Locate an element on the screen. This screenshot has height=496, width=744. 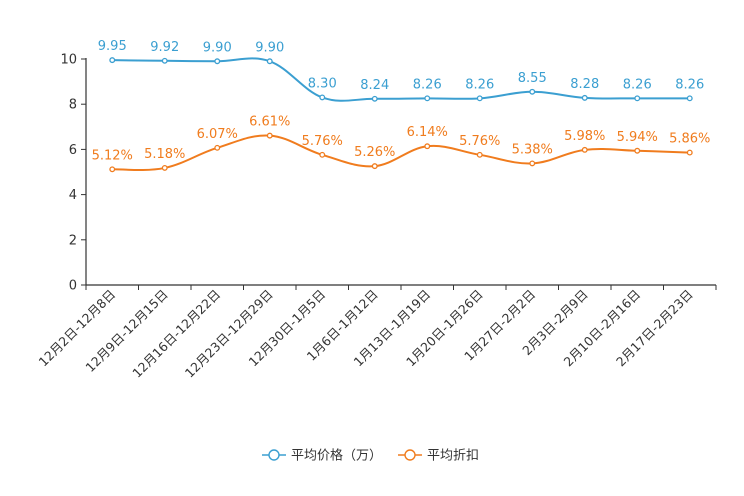
data-label: 6.61% is located at coordinates (269, 122).